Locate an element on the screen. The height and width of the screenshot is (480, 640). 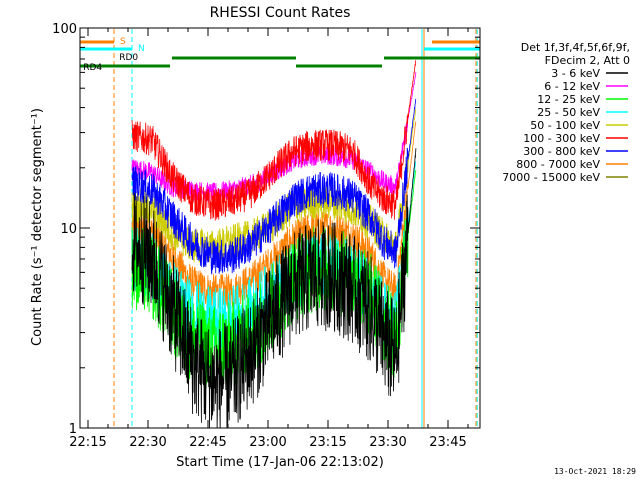
y-tick-label-1: 10 is located at coordinates (68, 229).